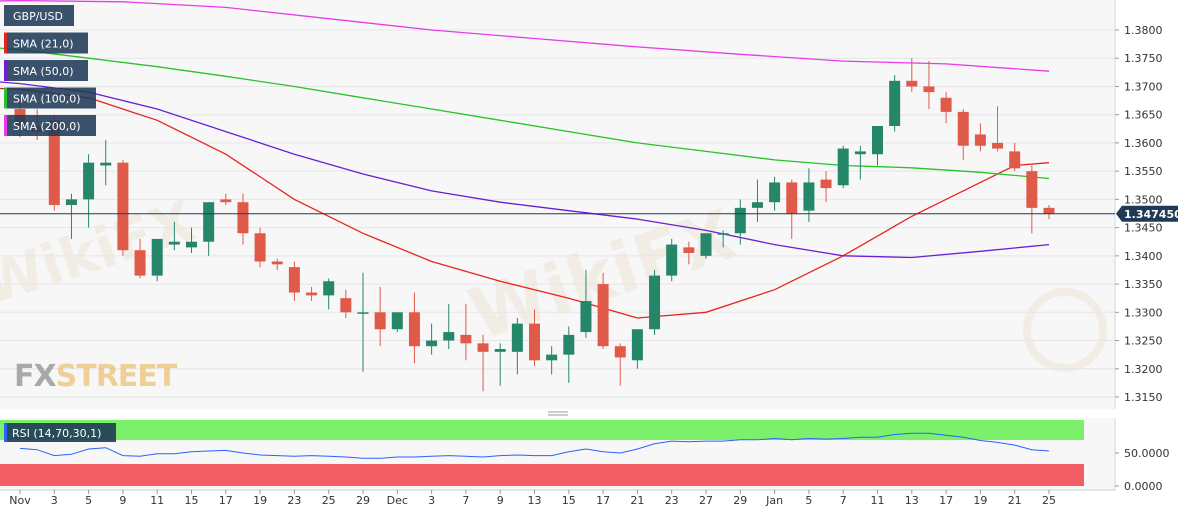 The height and width of the screenshot is (513, 1194). I want to click on legend-item-0: GBP/USD, so click(39, 15).